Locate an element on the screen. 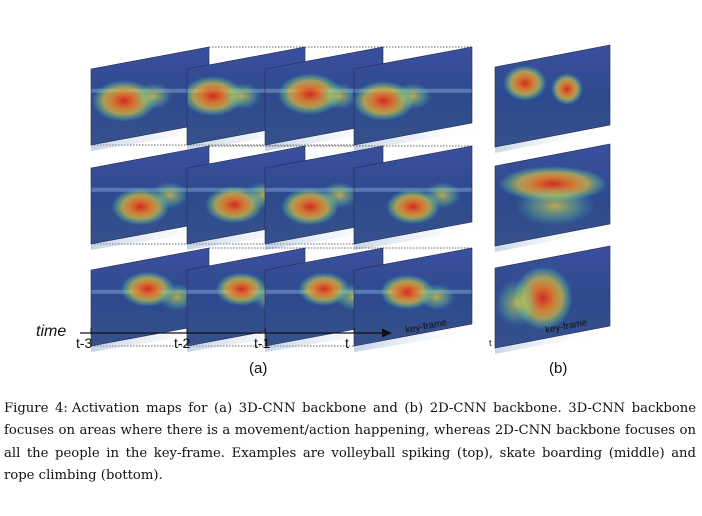 The image size is (702, 516). panel-b-time: t is located at coordinates (490, 343).